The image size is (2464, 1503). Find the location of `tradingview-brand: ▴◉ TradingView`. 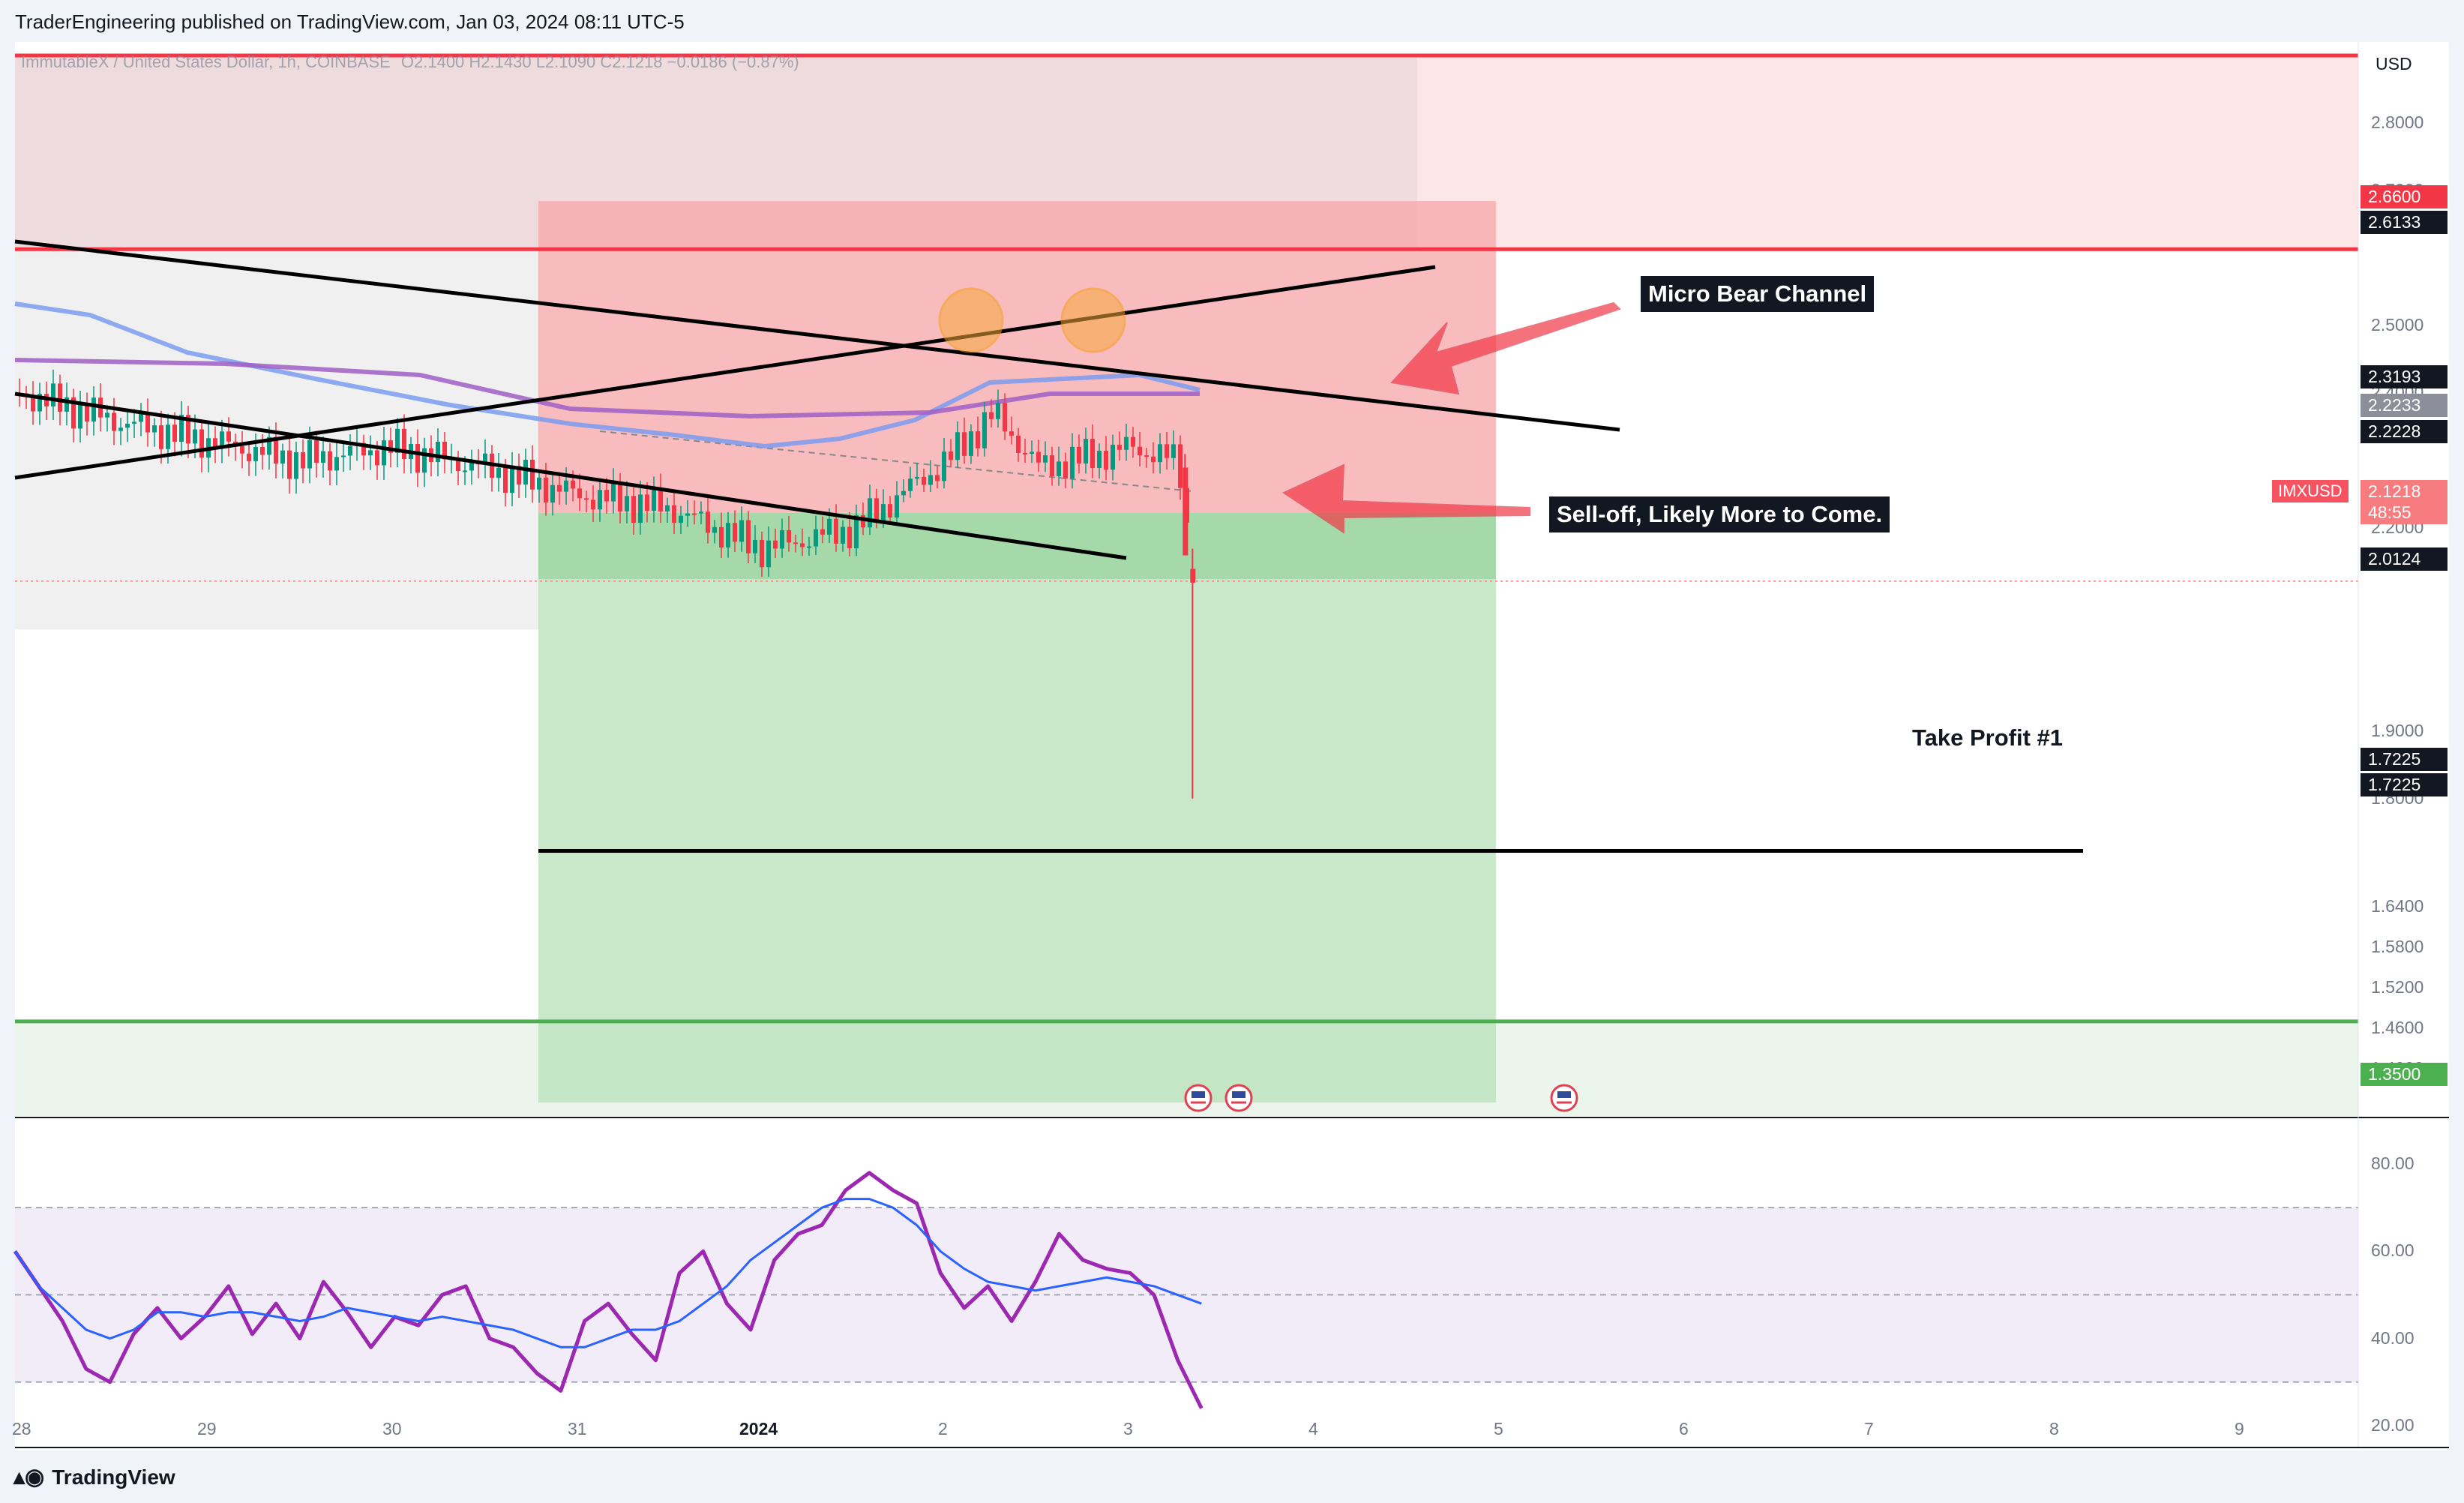

tradingview-brand: ▴◉ TradingView is located at coordinates (94, 1477).